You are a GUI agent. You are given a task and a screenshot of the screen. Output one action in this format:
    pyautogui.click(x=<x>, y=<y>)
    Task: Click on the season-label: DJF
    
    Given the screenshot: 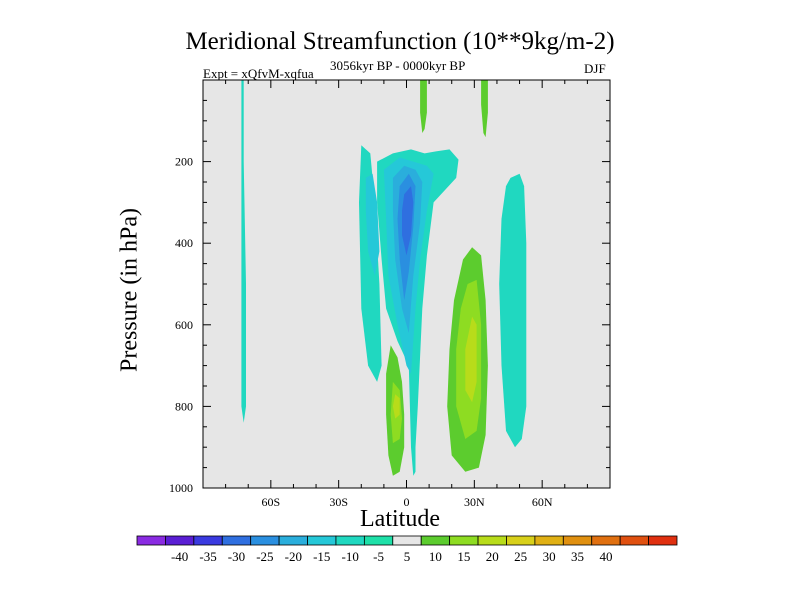 What is the action you would take?
    pyautogui.click(x=595, y=68)
    